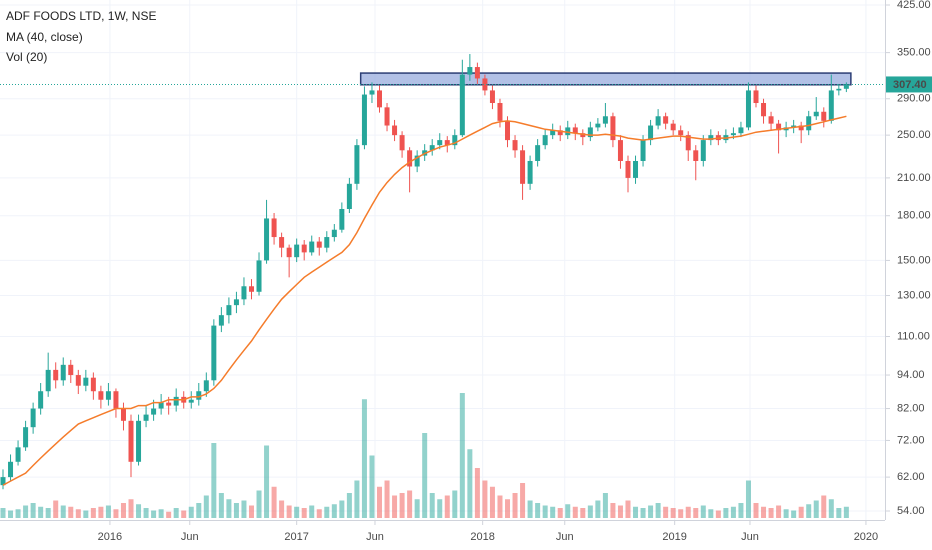  Describe the element at coordinates (565, 537) in the screenshot. I see `x-tick-label: Jun` at that location.